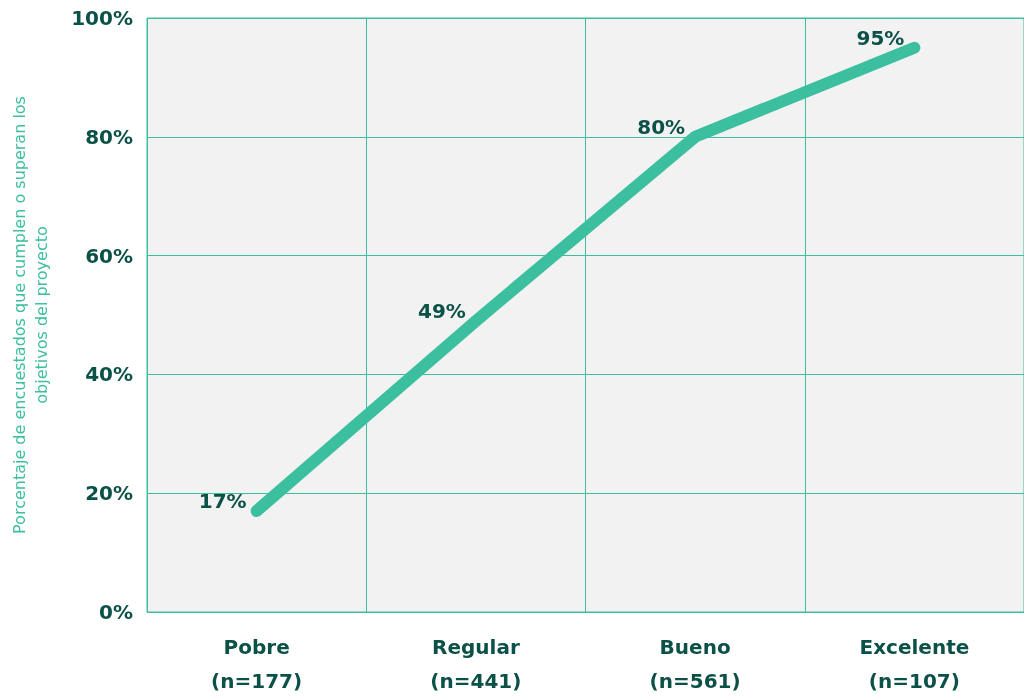 The width and height of the screenshot is (1024, 698). What do you see at coordinates (914, 664) in the screenshot?
I see `x-tick-label: Excelente (n=107)` at bounding box center [914, 664].